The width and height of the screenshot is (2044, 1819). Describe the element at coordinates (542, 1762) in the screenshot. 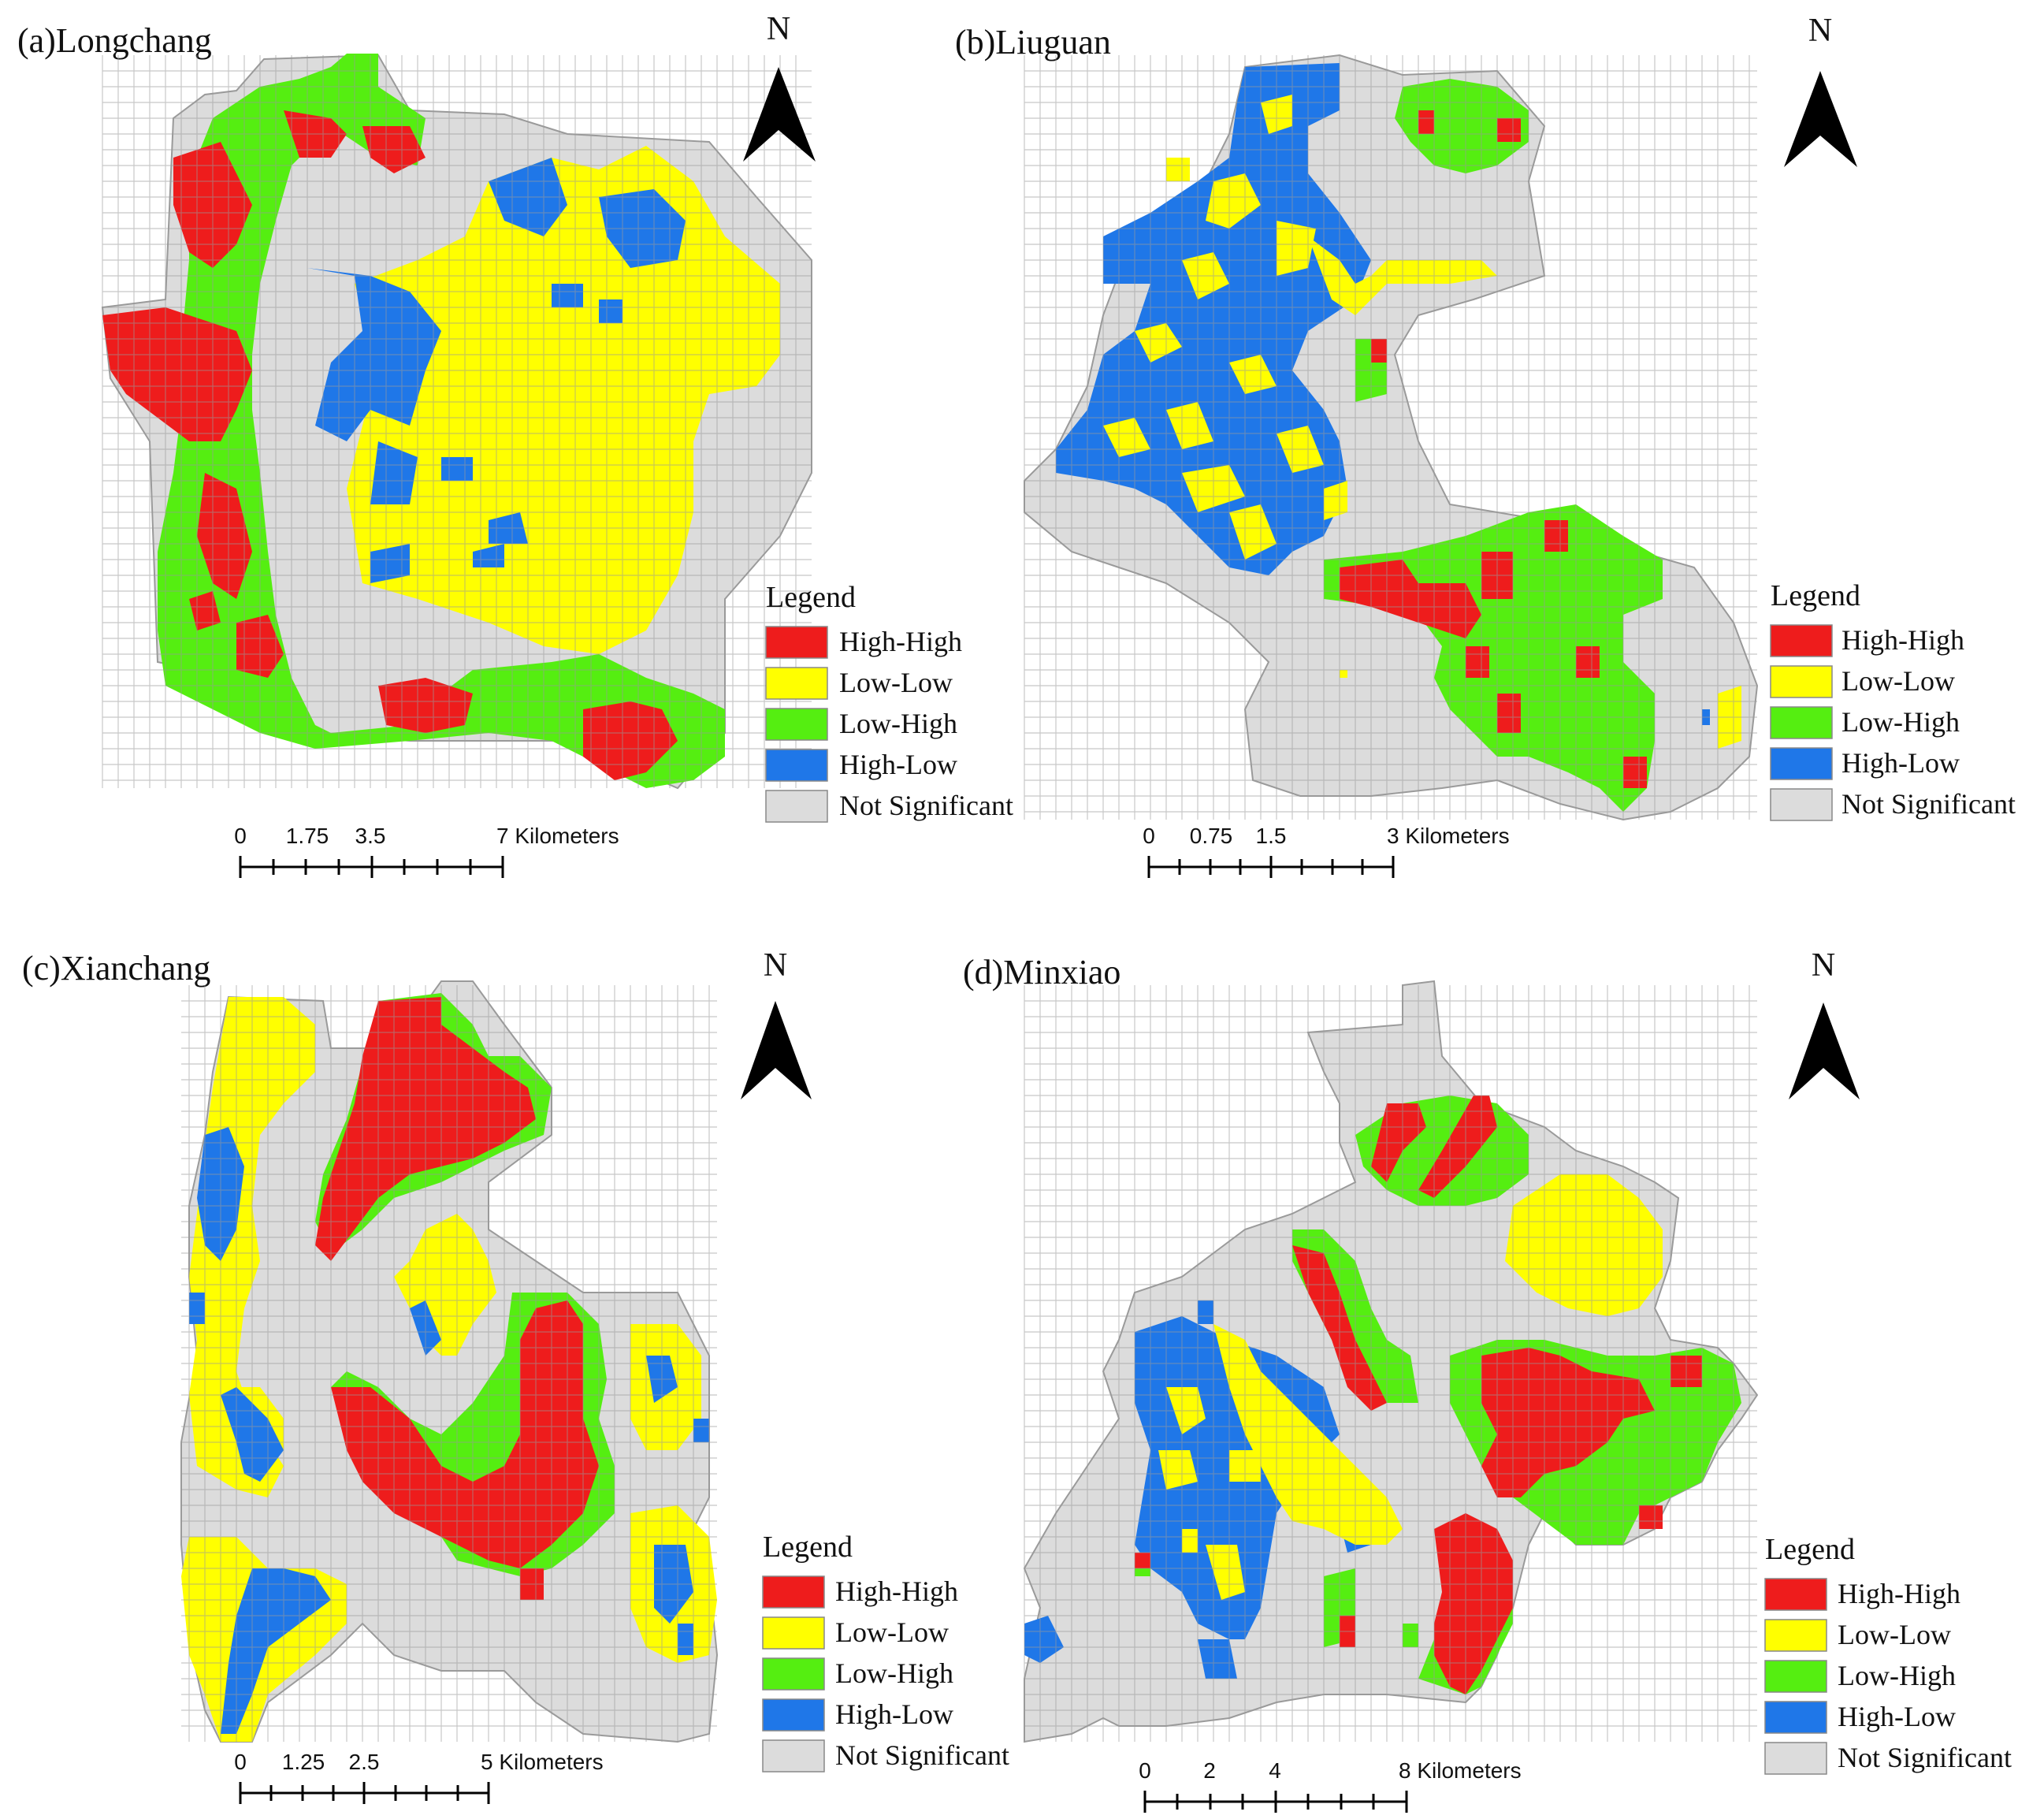

I see `scale-tick-label: 5 Kilometers` at that location.